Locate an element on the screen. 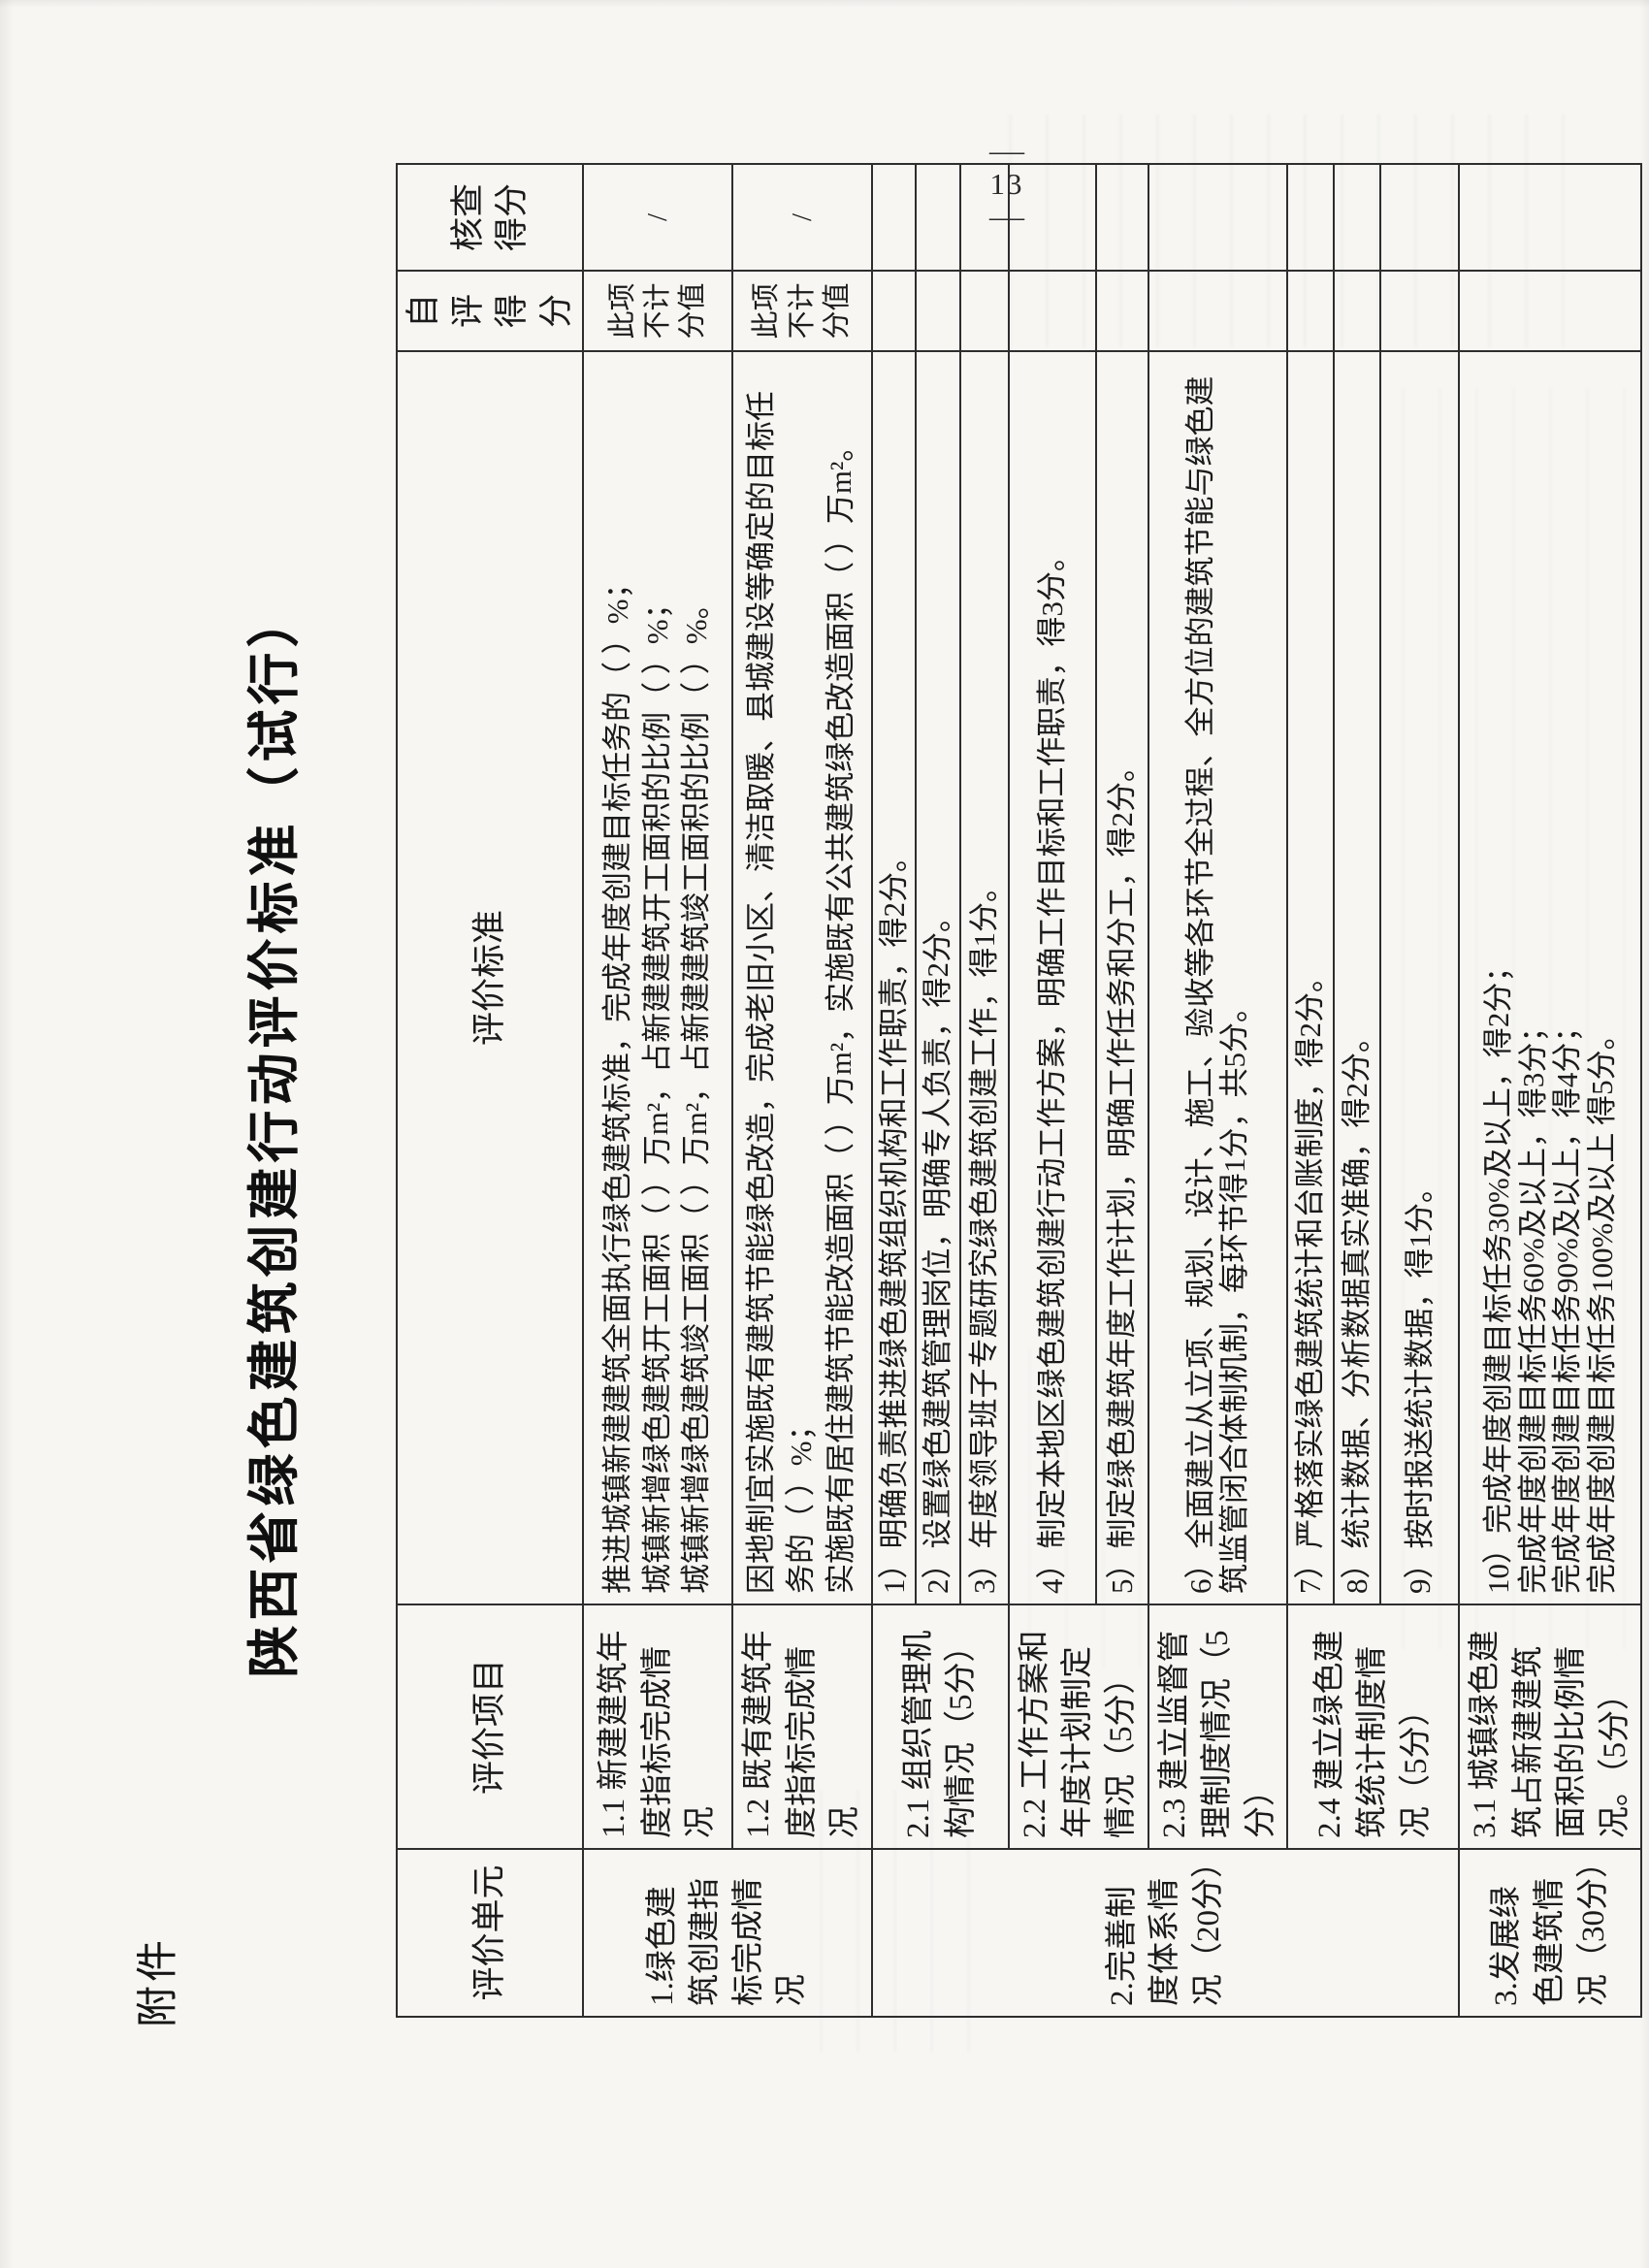 The image size is (1649, 2268). project-cell-2-3: 2.3 建立监督管理制度情况（5分） is located at coordinates (1218, 1726).